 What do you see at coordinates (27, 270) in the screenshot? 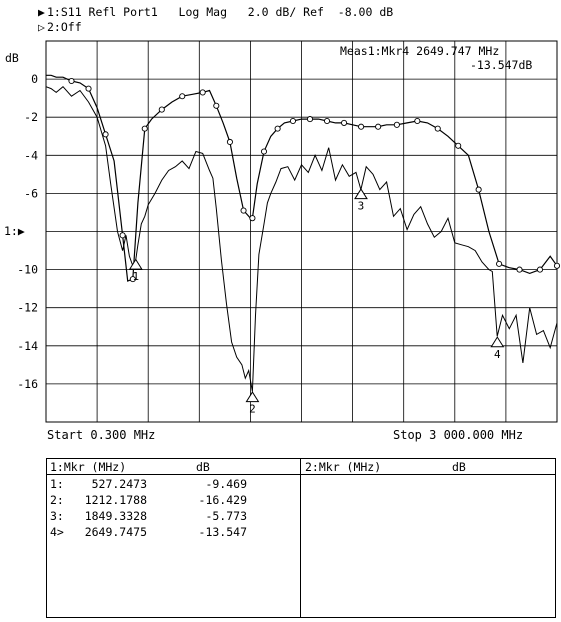
I see `y-tick-label: -10` at bounding box center [27, 270].